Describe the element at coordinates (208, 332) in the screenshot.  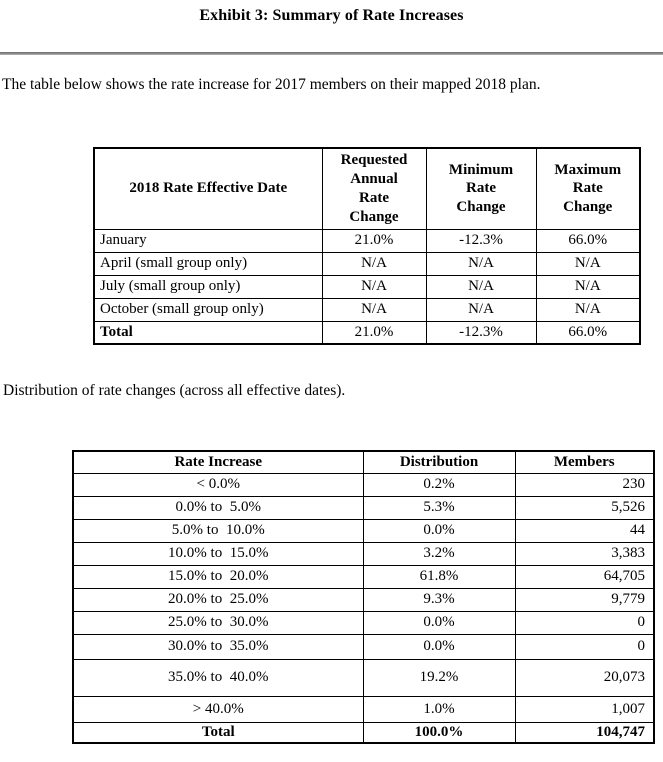
I see `rate-table-cell-label: Total` at that location.